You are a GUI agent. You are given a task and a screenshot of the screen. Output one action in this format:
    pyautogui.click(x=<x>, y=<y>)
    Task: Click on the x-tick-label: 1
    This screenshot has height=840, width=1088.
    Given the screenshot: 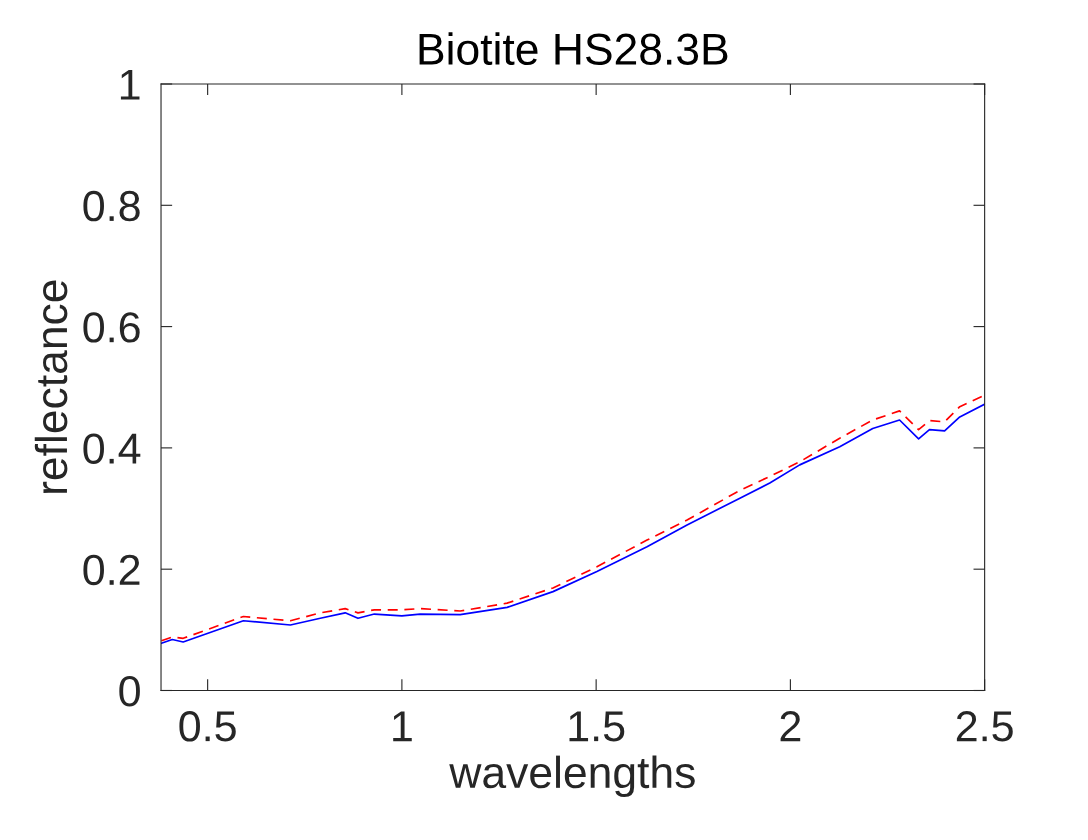 What is the action you would take?
    pyautogui.click(x=402, y=726)
    